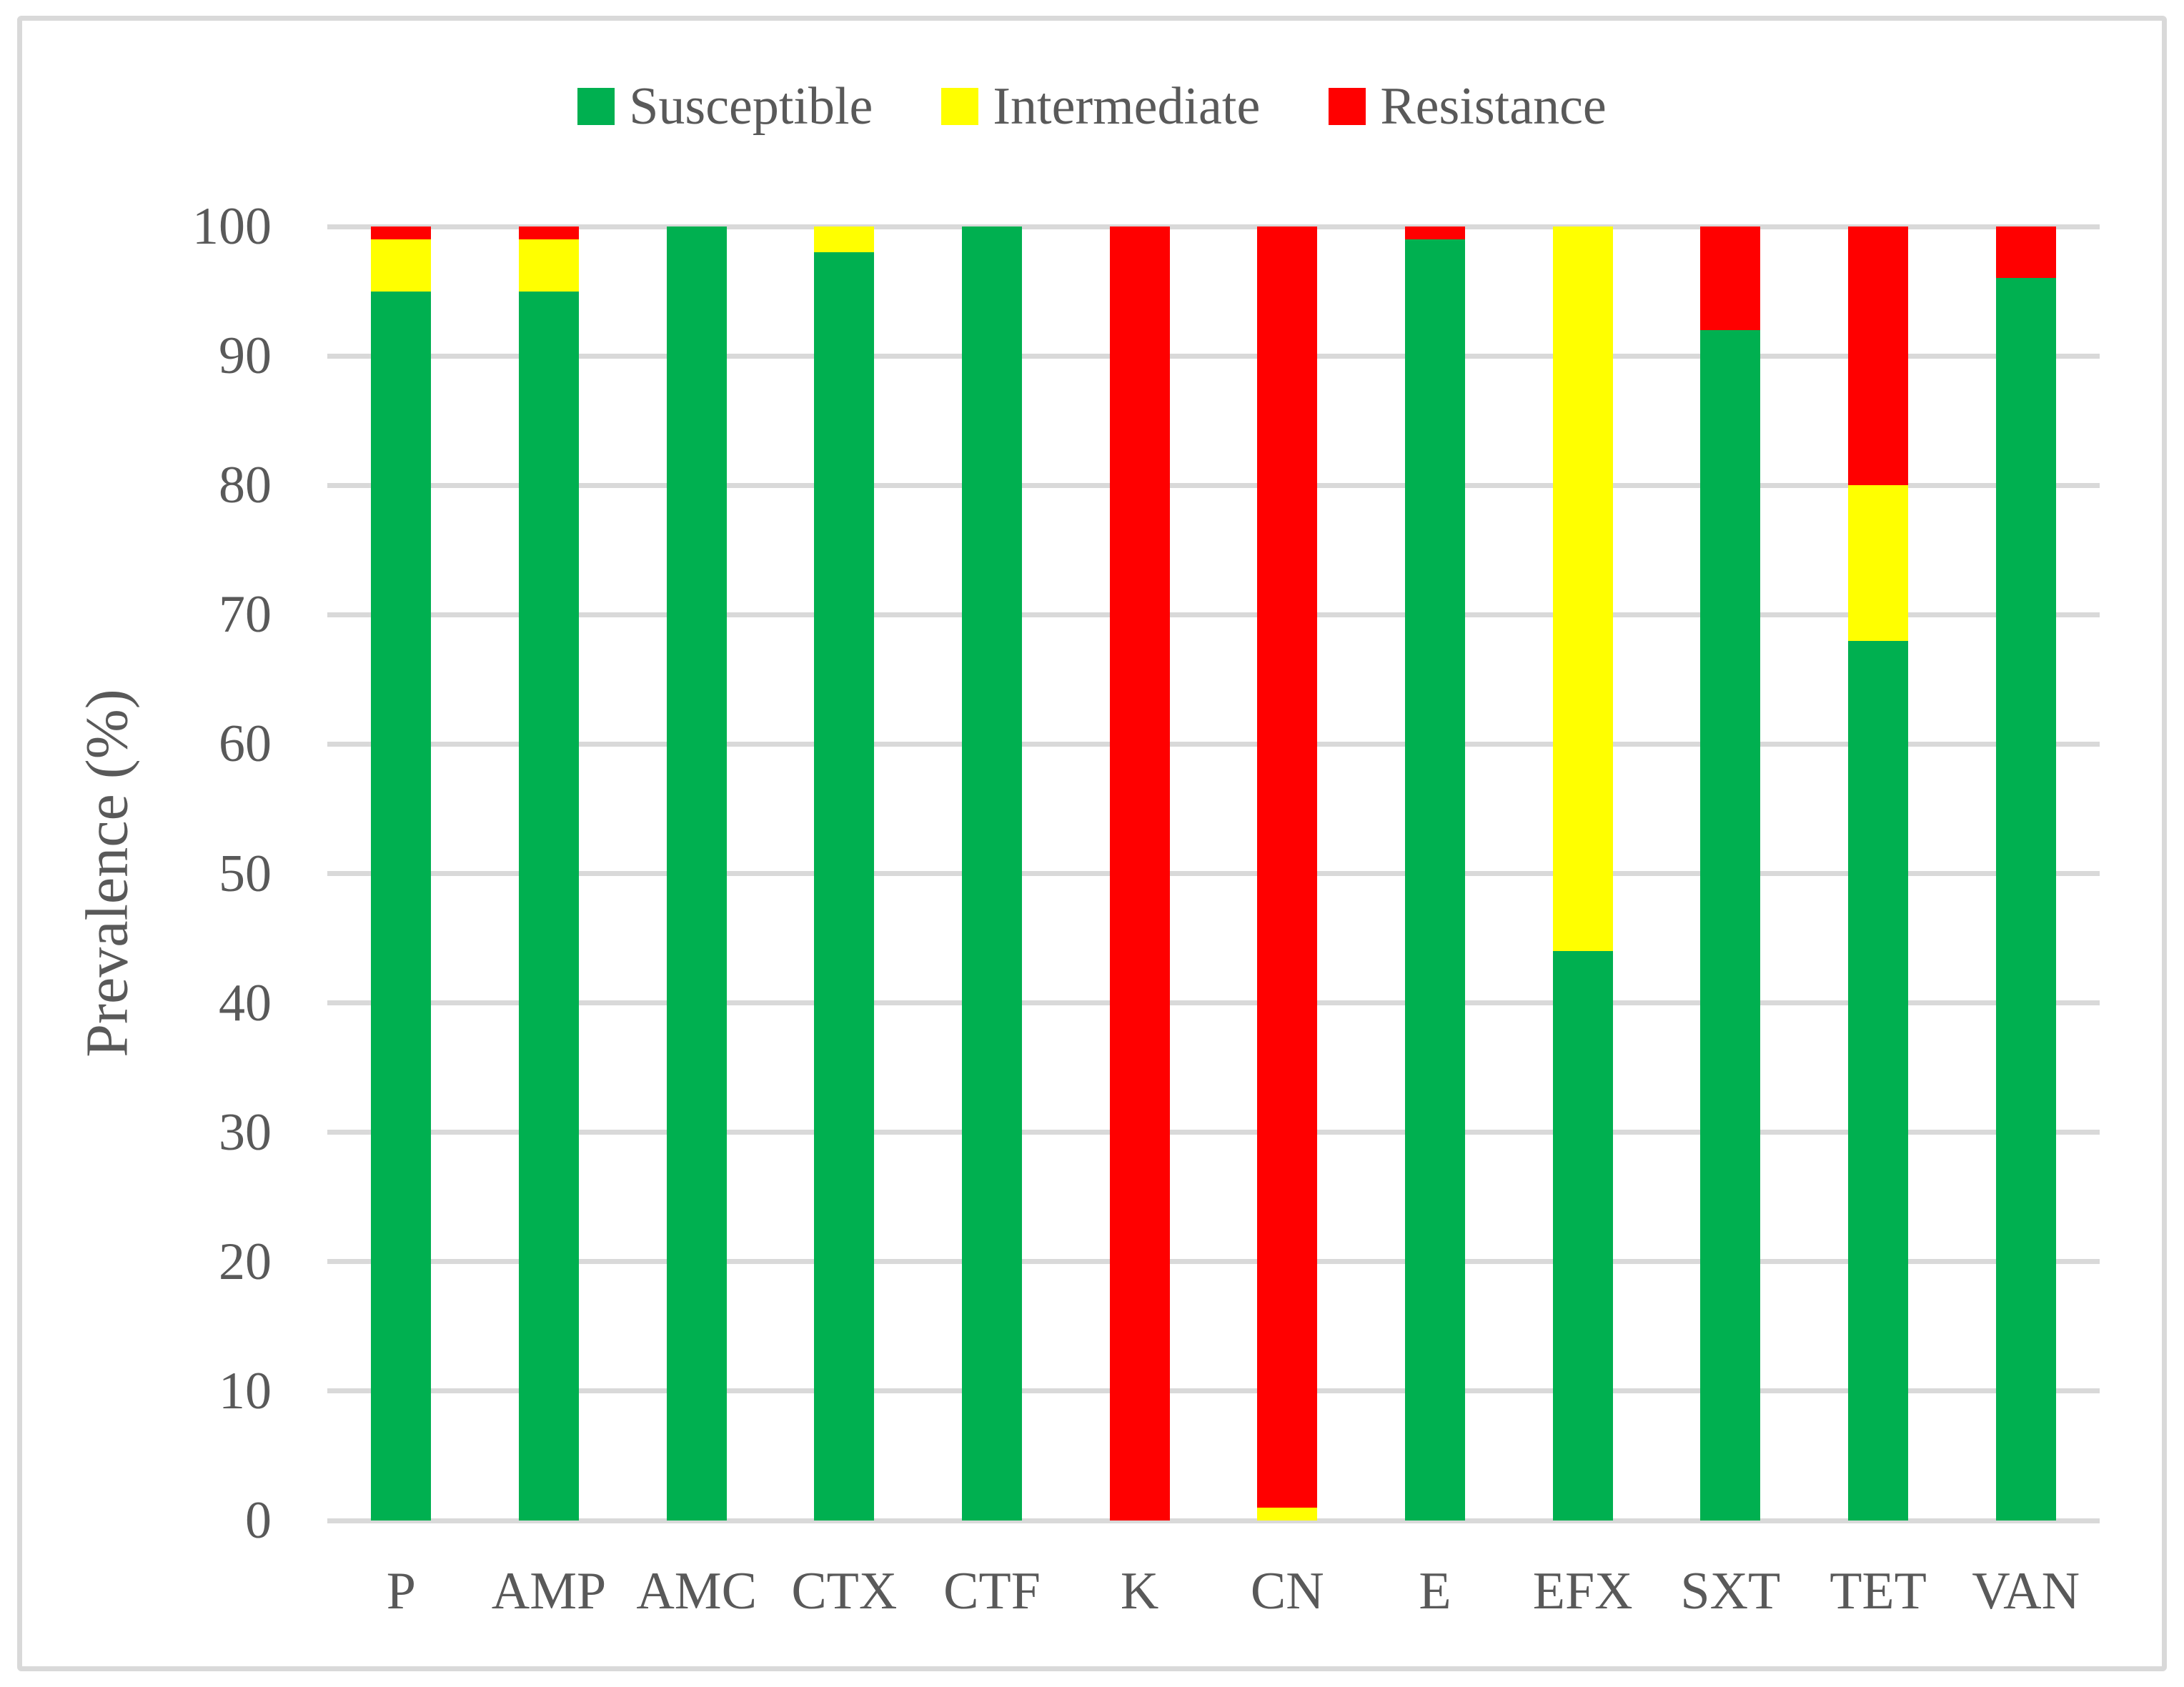 This screenshot has width=2184, height=1687. I want to click on bar-segment-p-intermediate, so click(401, 265).